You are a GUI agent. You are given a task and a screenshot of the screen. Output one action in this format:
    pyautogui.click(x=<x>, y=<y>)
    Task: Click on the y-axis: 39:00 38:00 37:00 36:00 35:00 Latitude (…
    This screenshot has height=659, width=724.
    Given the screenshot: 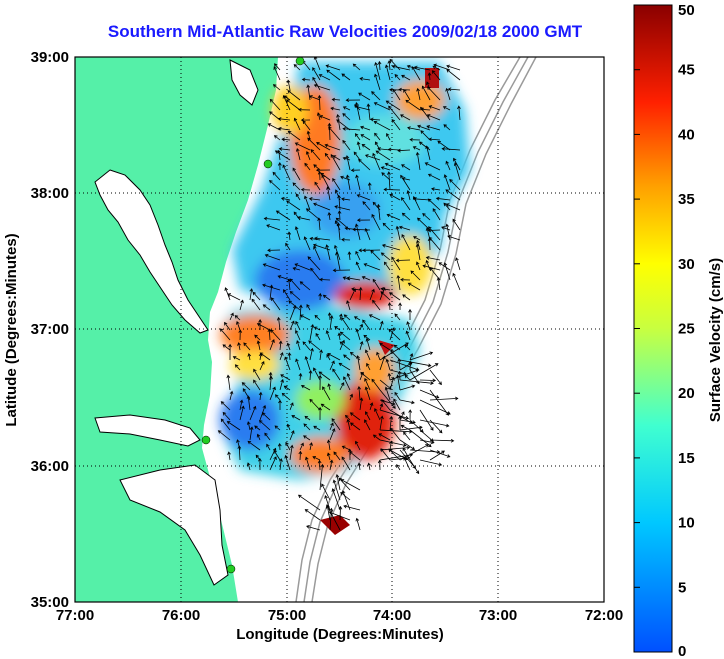 What is the action you would take?
    pyautogui.click(x=36, y=330)
    